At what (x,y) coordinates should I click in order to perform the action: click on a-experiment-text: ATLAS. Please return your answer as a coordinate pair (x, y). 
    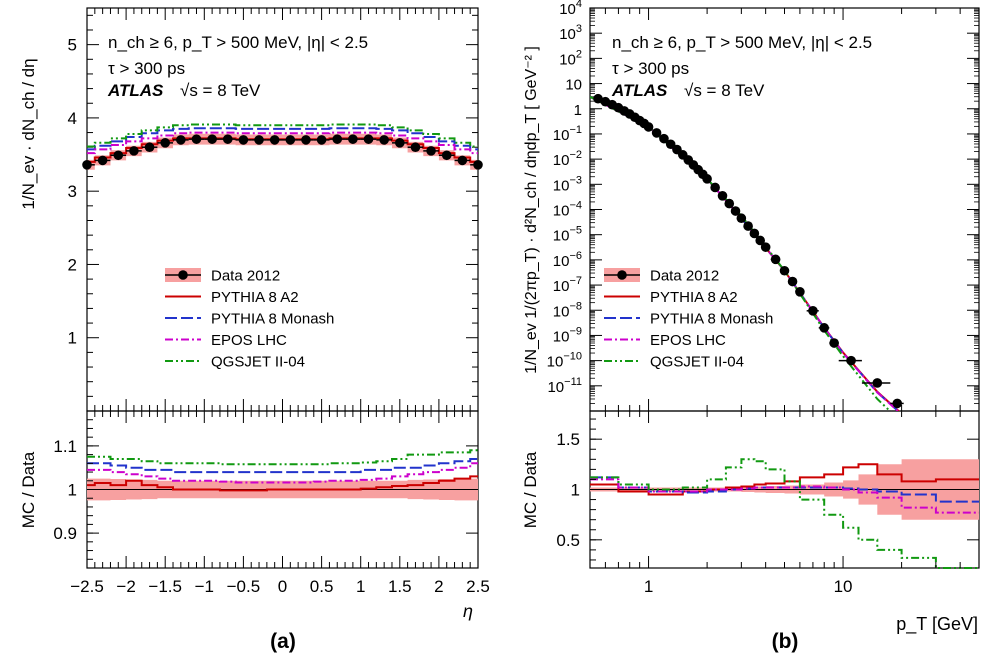
    Looking at the image, I should click on (135, 90).